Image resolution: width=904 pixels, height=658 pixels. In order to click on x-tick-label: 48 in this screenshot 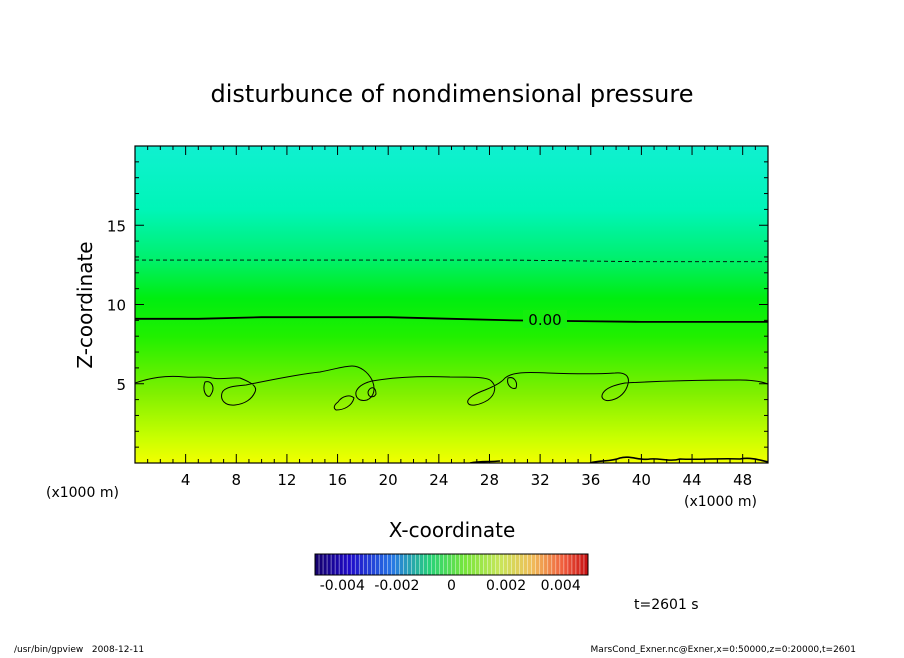, I will do `click(742, 480)`.